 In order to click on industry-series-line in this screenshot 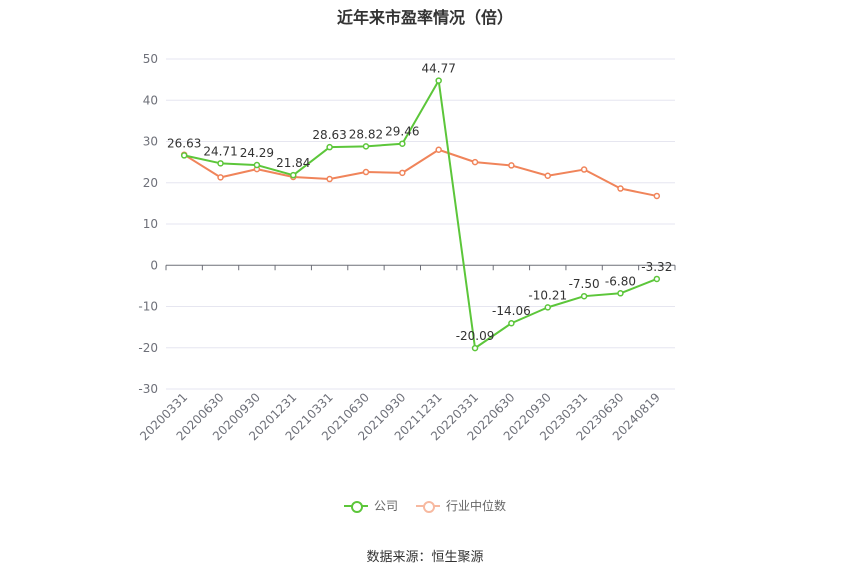, I will do `click(420, 172)`.